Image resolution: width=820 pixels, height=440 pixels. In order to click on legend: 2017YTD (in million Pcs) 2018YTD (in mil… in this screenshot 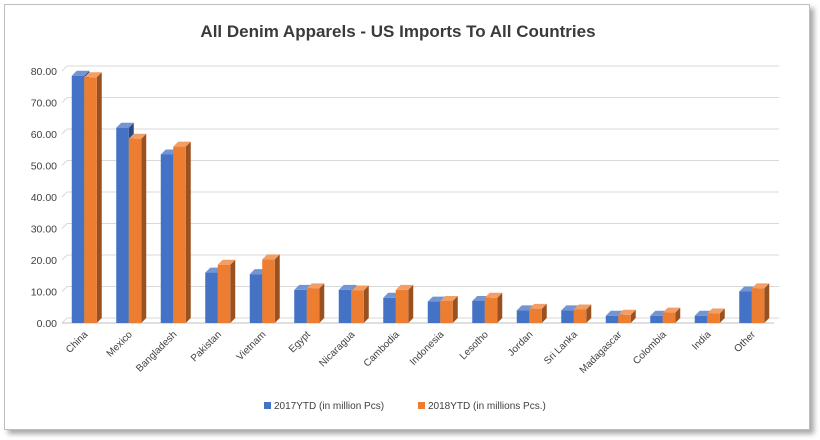, I will do `click(405, 406)`.